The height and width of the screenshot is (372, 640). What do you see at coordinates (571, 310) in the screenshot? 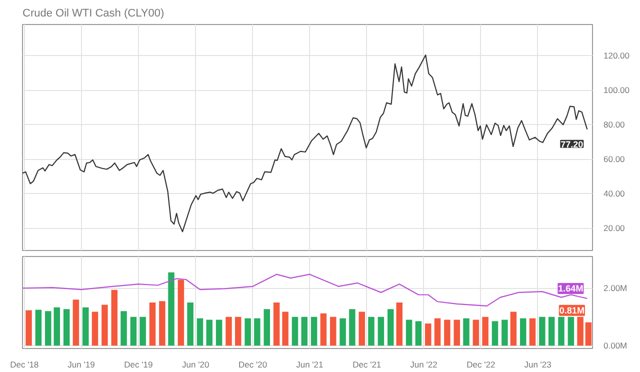
I see `annotation: 0.81M` at bounding box center [571, 310].